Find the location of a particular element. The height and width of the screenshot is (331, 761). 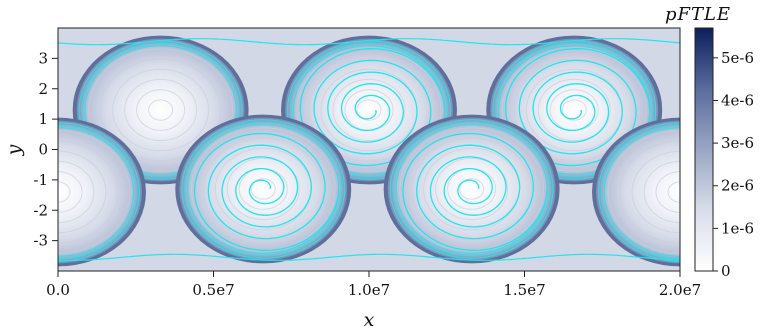

y-tick-label: 1 is located at coordinates (43, 119).